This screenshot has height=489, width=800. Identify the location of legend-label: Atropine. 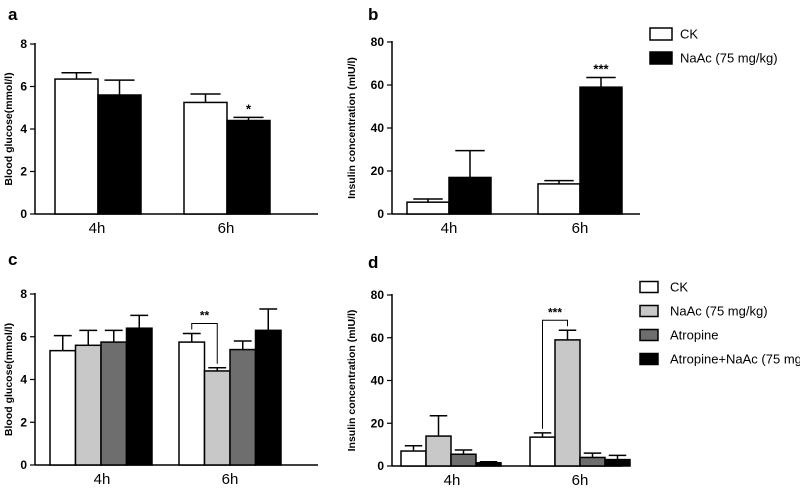
(694, 335).